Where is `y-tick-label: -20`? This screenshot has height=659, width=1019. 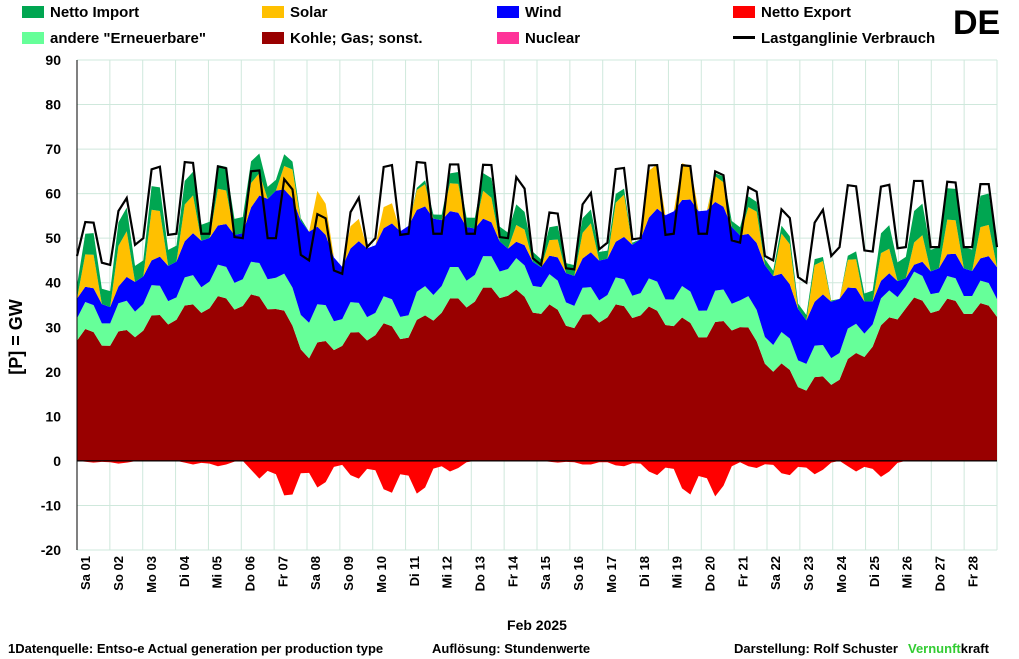
y-tick-label: -20 is located at coordinates (51, 550).